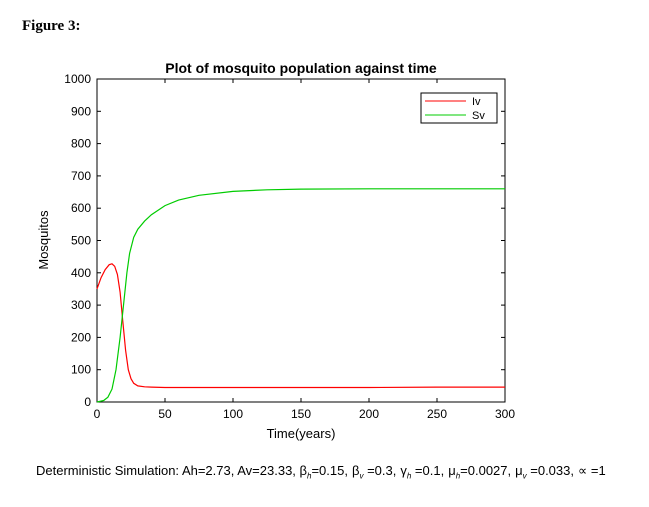 This screenshot has width=649, height=507. I want to click on x-tick-label: 300, so click(505, 414).